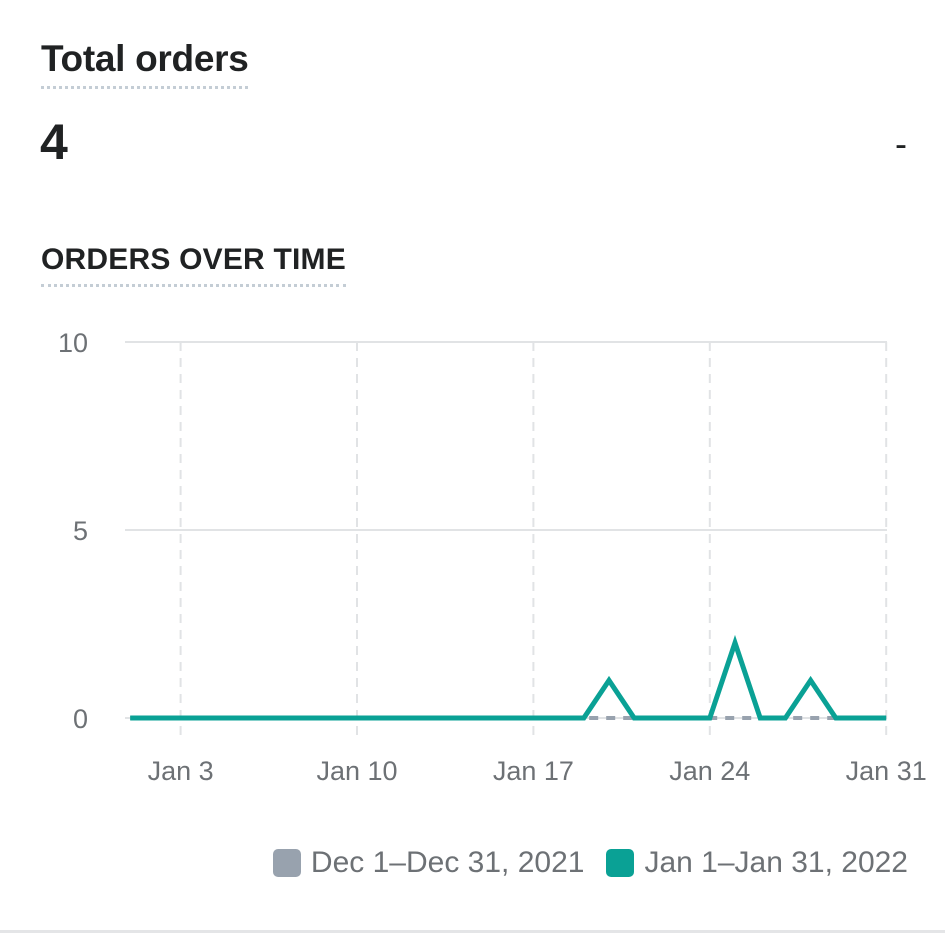 The image size is (945, 936). Describe the element at coordinates (356, 771) in the screenshot. I see `x-tick-label-1: Jan 10` at that location.